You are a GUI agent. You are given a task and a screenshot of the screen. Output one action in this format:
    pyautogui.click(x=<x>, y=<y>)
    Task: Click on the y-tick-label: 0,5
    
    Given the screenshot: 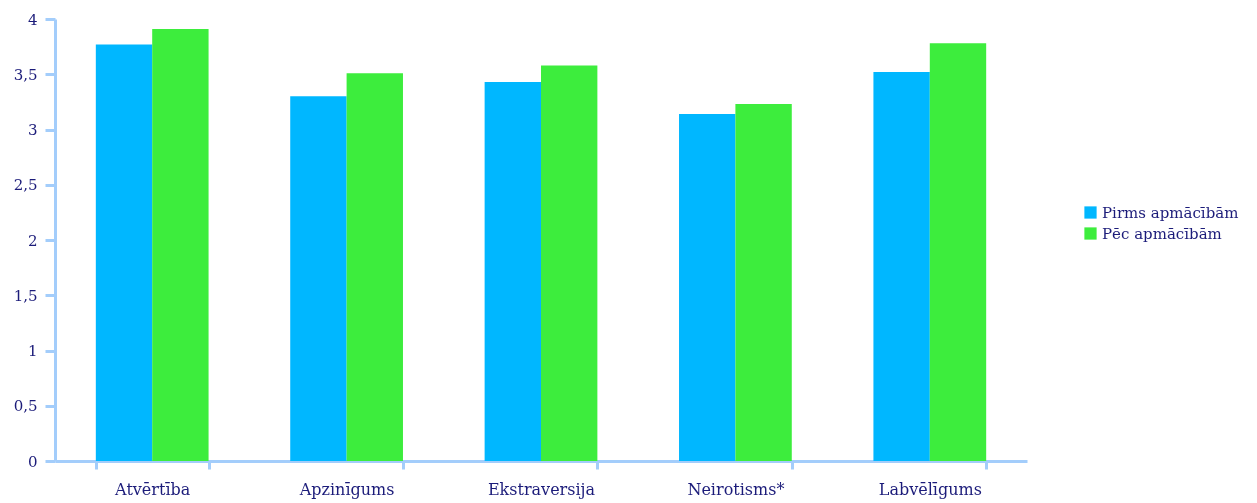 What is the action you would take?
    pyautogui.click(x=25, y=406)
    